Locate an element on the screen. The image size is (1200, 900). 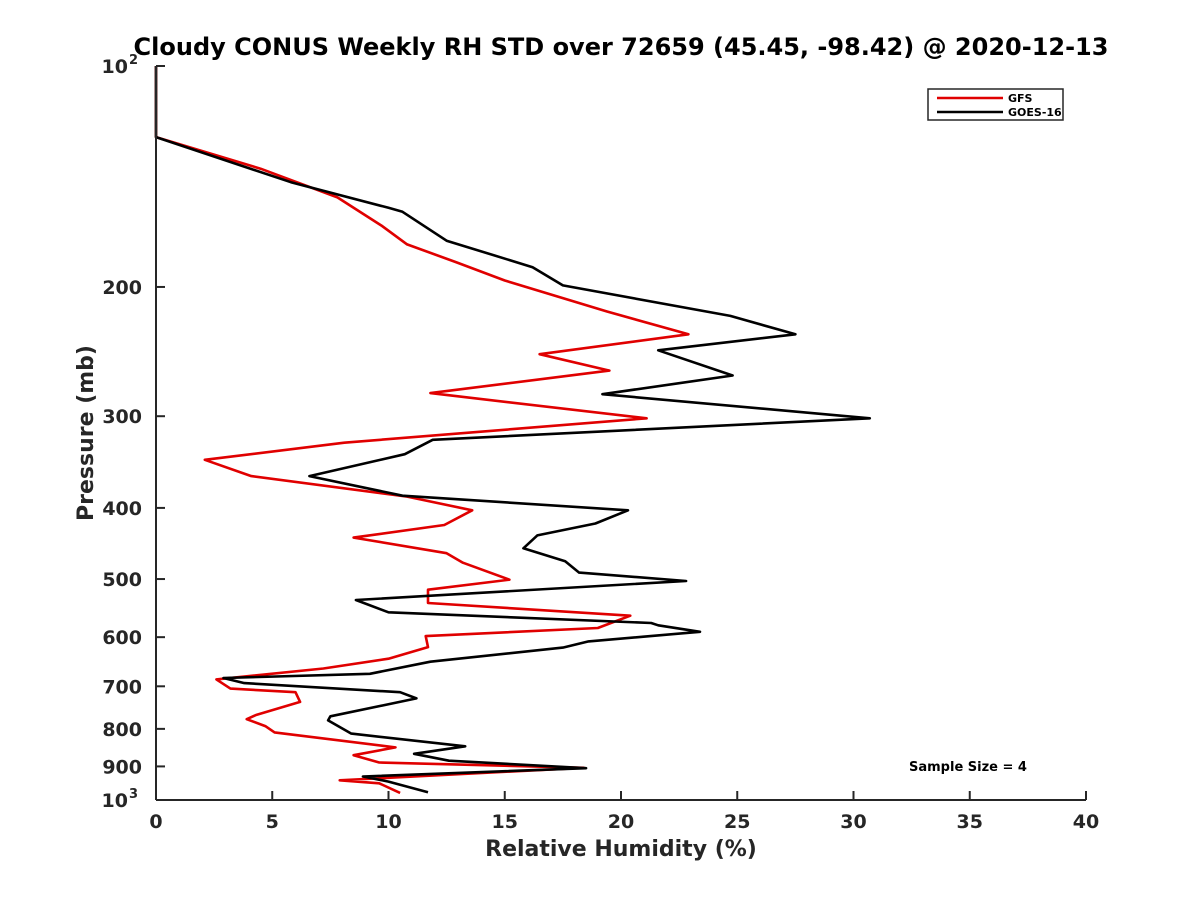
x-tick-label: 25 is located at coordinates (737, 822).